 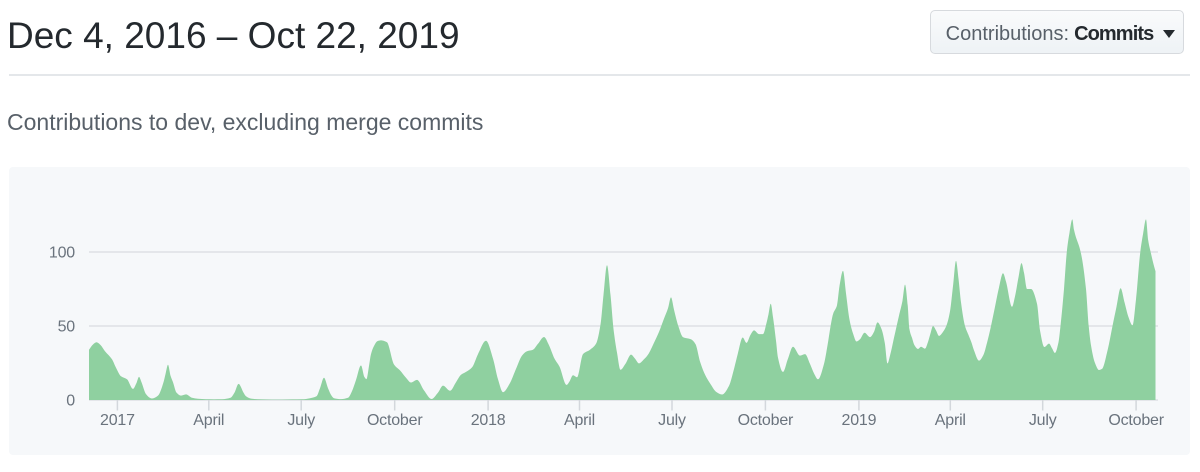 I want to click on svg-text: 100, so click(x=62, y=253).